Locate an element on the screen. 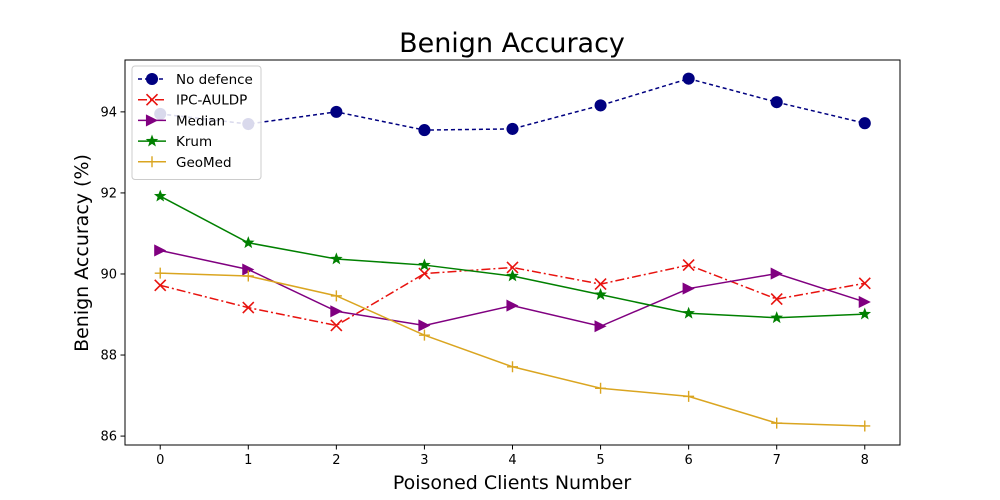 This screenshot has width=1000, height=500. legend-entry-4: GeoMed is located at coordinates (185, 163).